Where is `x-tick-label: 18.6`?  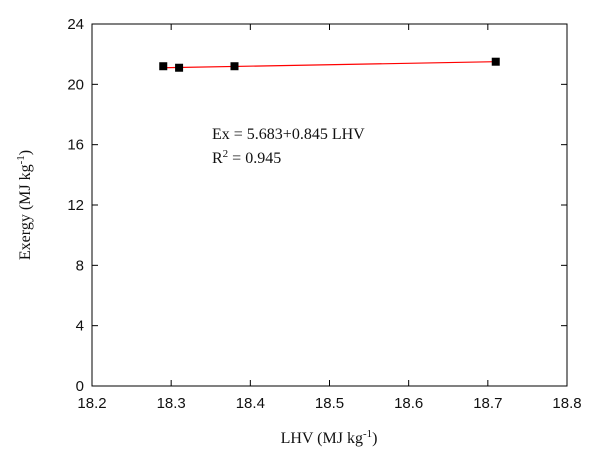 x-tick-label: 18.6 is located at coordinates (408, 403).